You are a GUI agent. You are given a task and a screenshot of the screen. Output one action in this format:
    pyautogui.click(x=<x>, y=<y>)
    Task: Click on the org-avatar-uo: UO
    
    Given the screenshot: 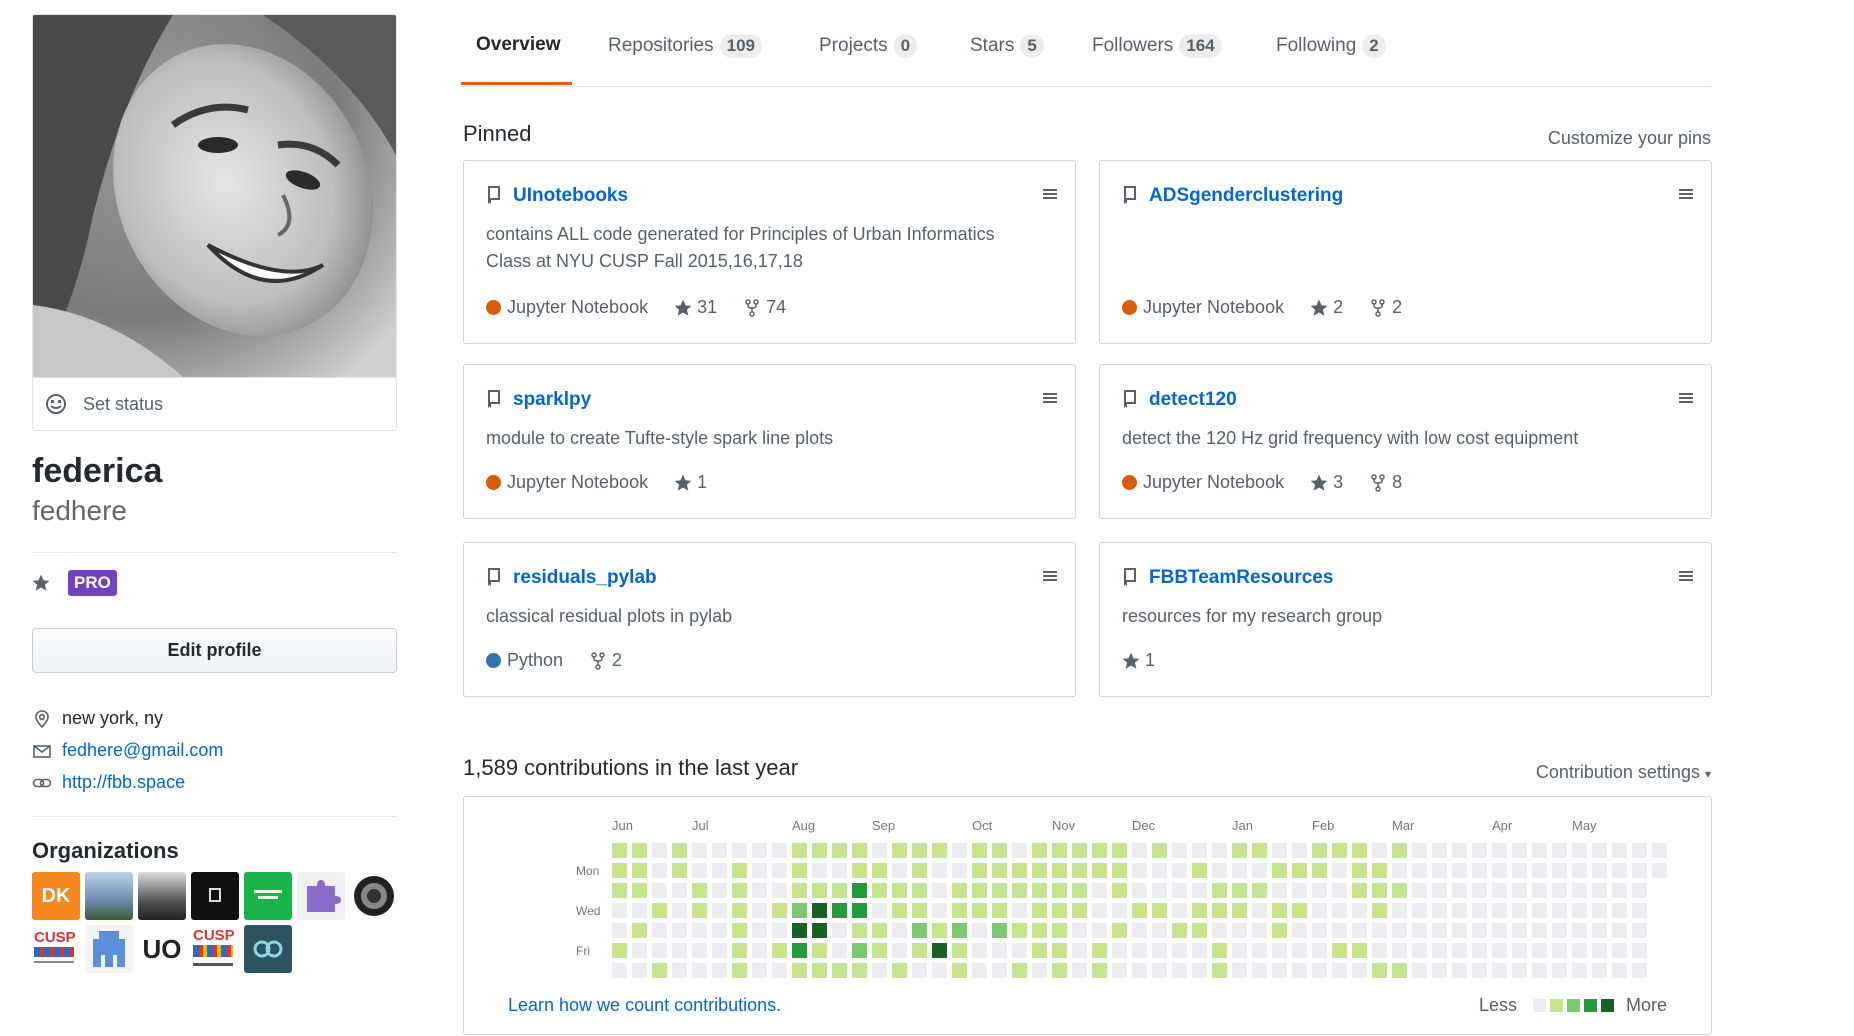 What is the action you would take?
    pyautogui.click(x=162, y=949)
    